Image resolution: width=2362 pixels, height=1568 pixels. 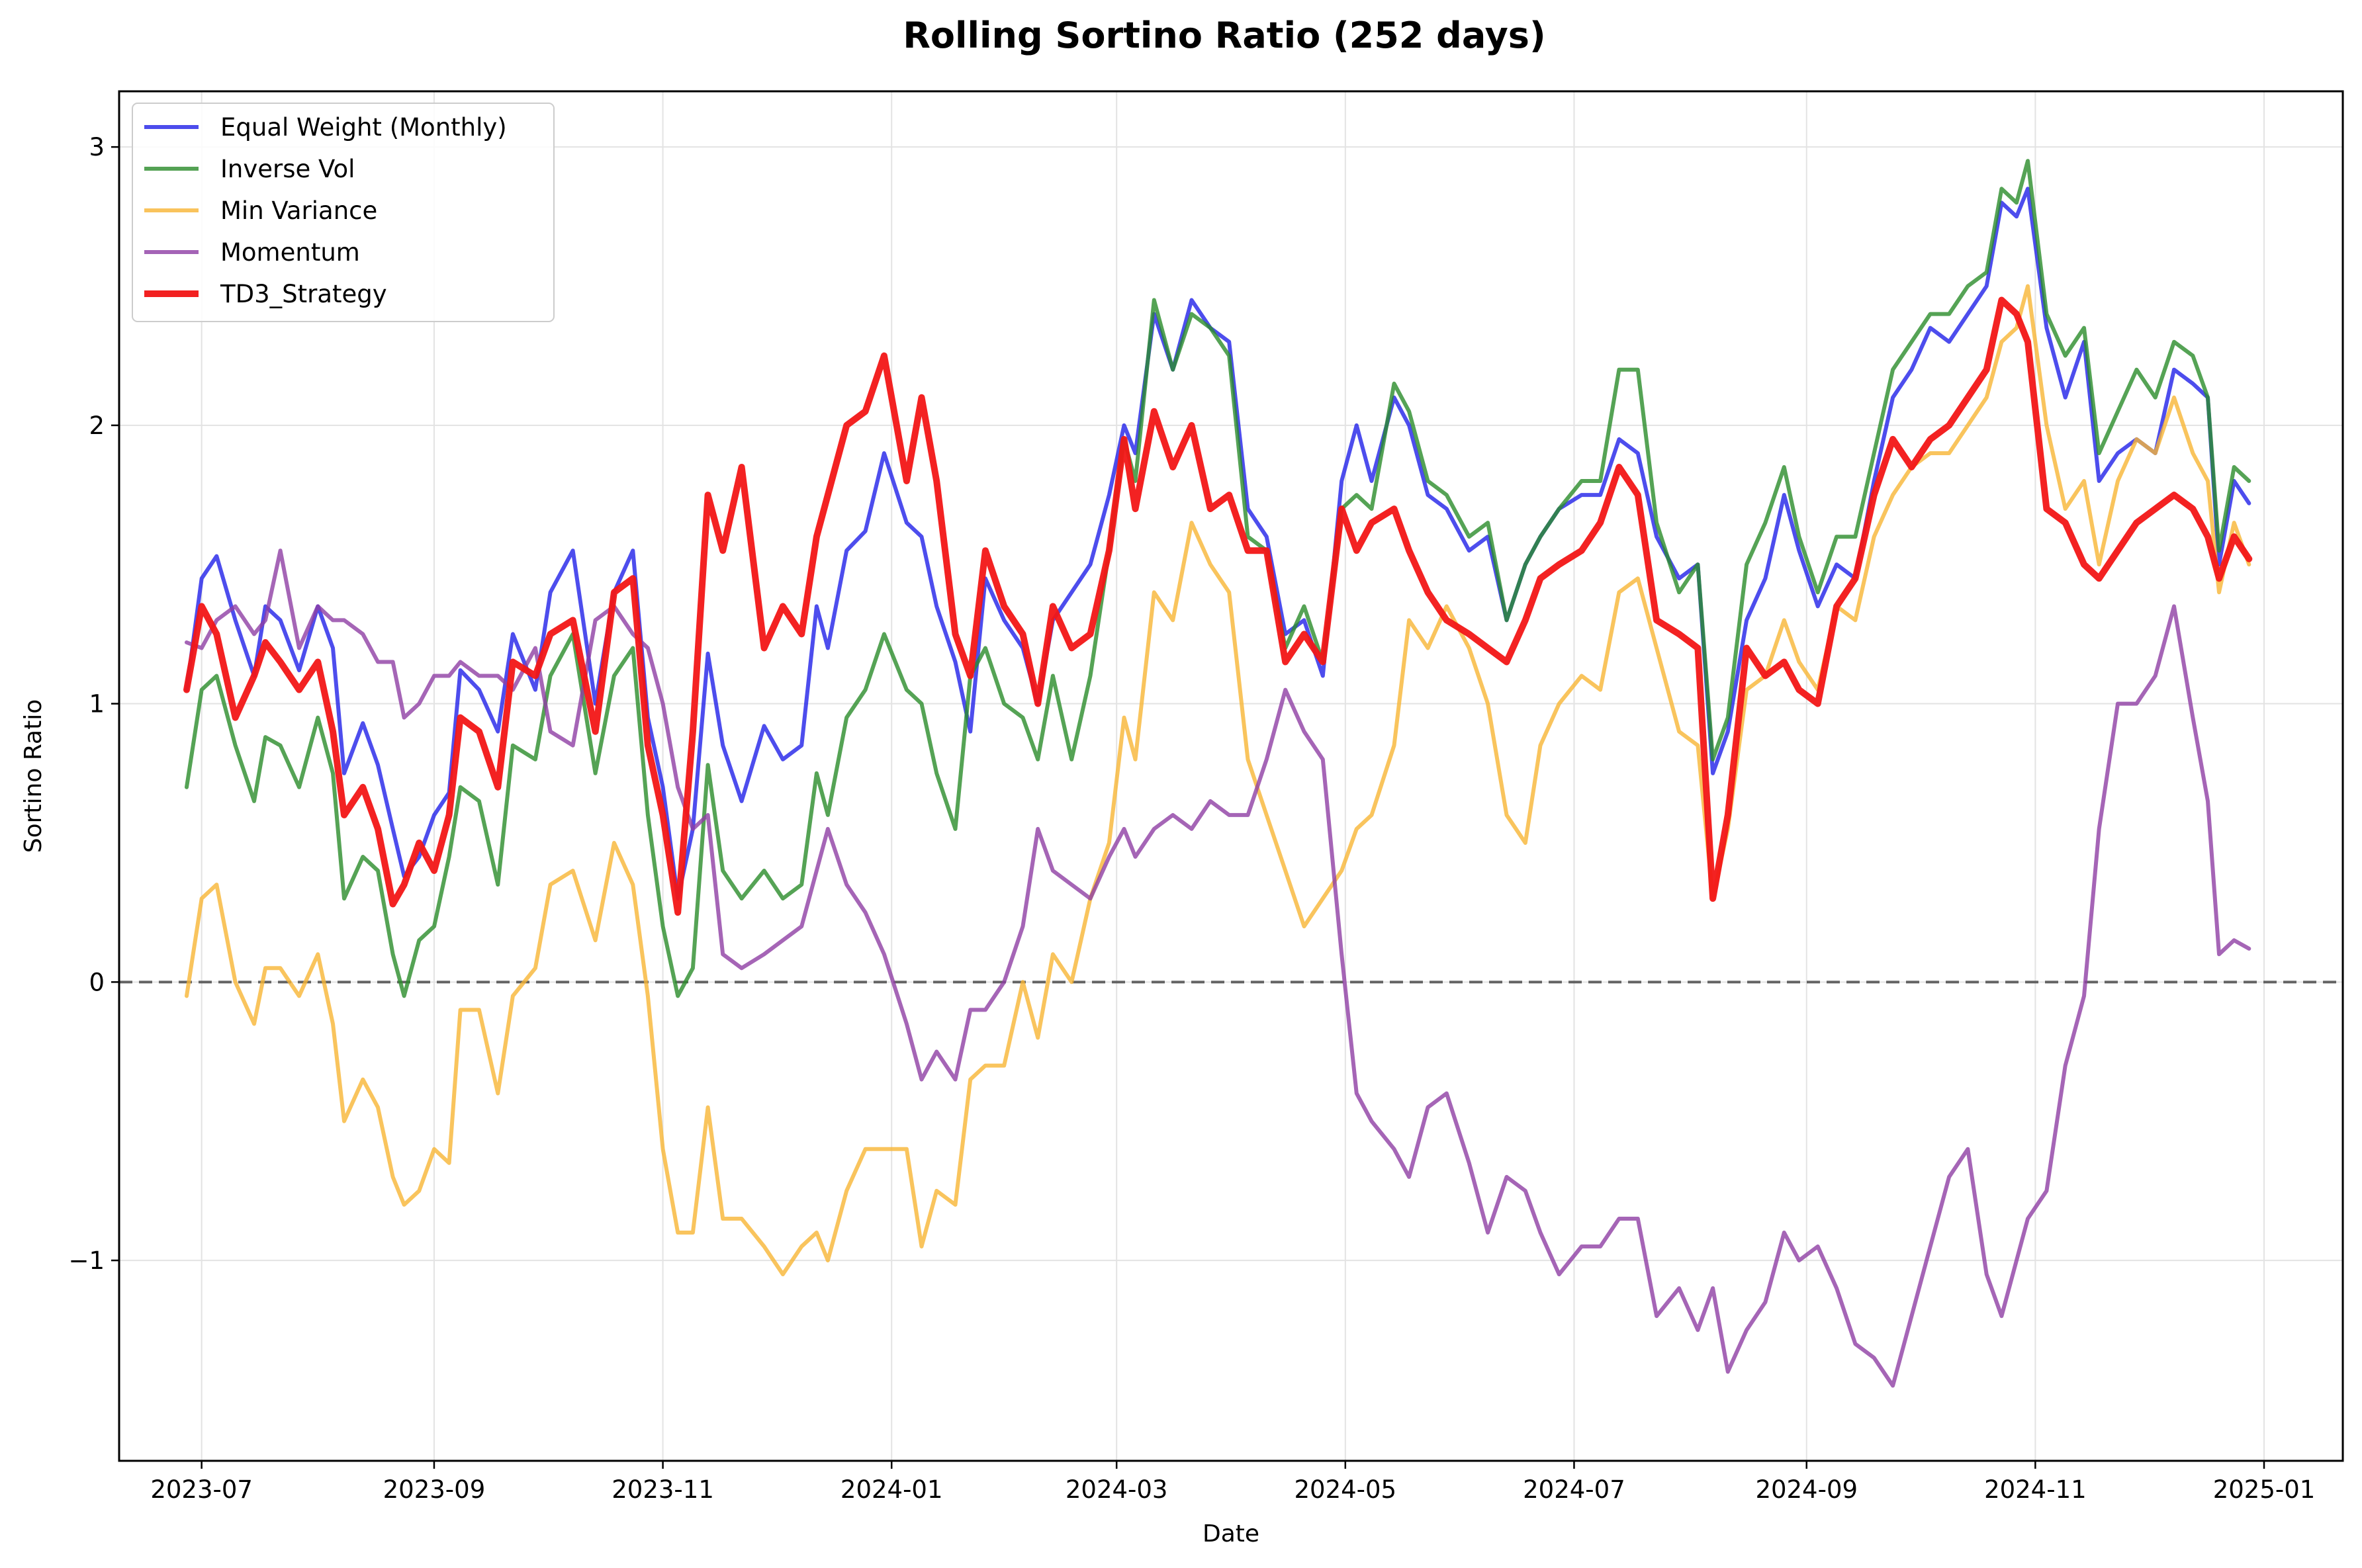 What do you see at coordinates (97, 704) in the screenshot?
I see `y-tick-label: 1` at bounding box center [97, 704].